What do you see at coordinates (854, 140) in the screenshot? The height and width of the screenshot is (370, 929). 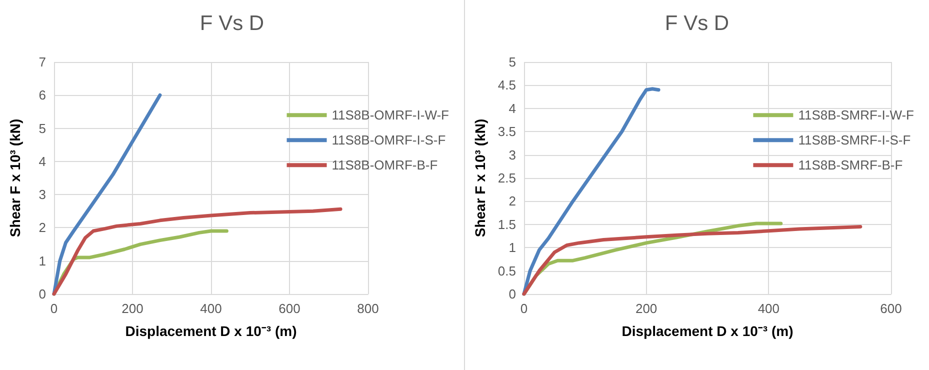 I see `legend-label: 11S8B-SMRF-I-S-F` at bounding box center [854, 140].